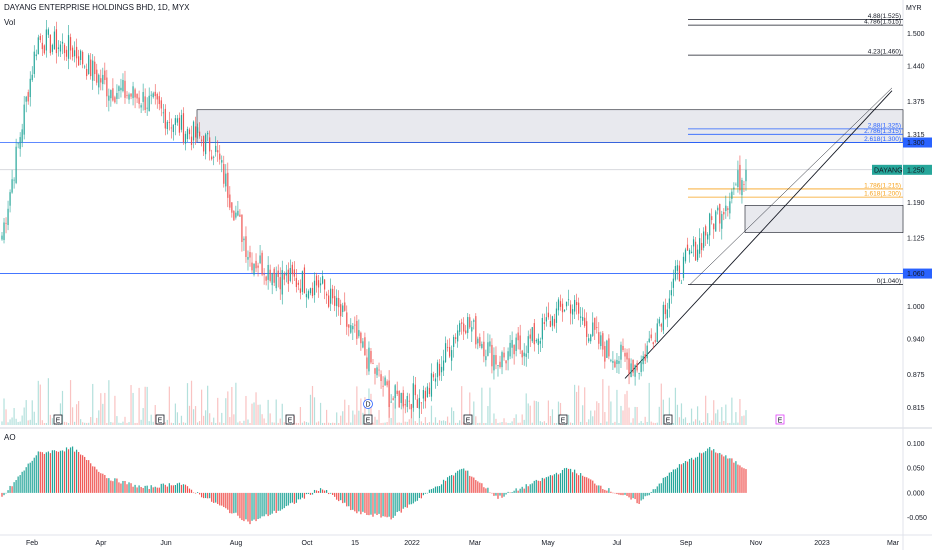 This screenshot has height=550, width=932. What do you see at coordinates (824, 219) in the screenshot?
I see `support-zone` at bounding box center [824, 219].